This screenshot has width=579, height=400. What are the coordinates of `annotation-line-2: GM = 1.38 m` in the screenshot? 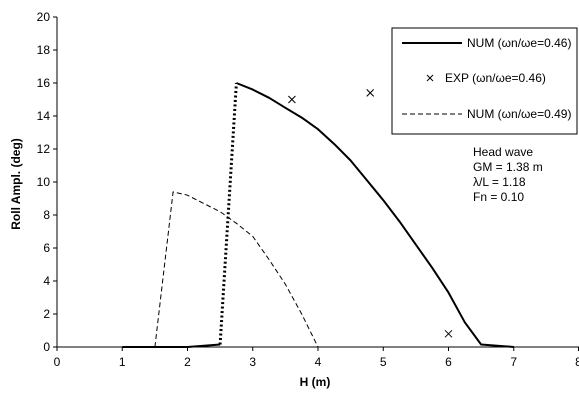 It's located at (508, 167).